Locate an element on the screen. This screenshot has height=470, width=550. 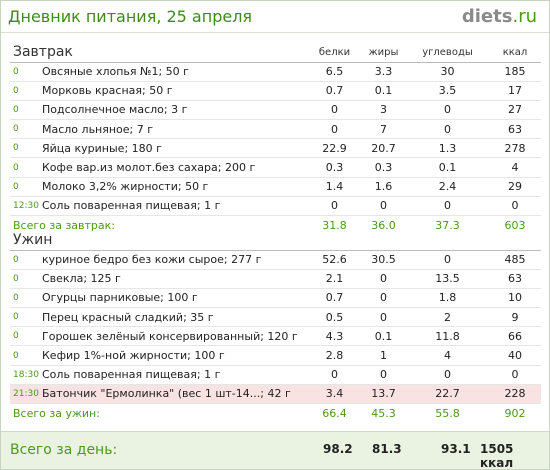
food-name: куриное бедро без кожи сырое; 277 г is located at coordinates (173, 260).